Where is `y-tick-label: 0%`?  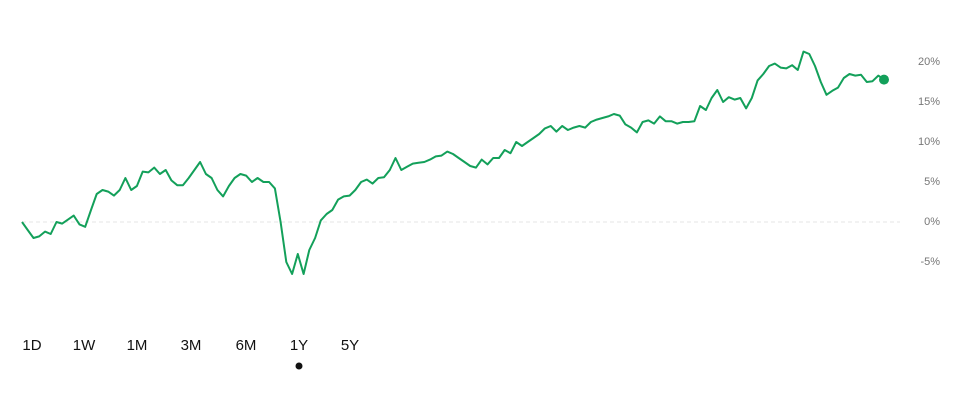
y-tick-label: 0% is located at coordinates (932, 222).